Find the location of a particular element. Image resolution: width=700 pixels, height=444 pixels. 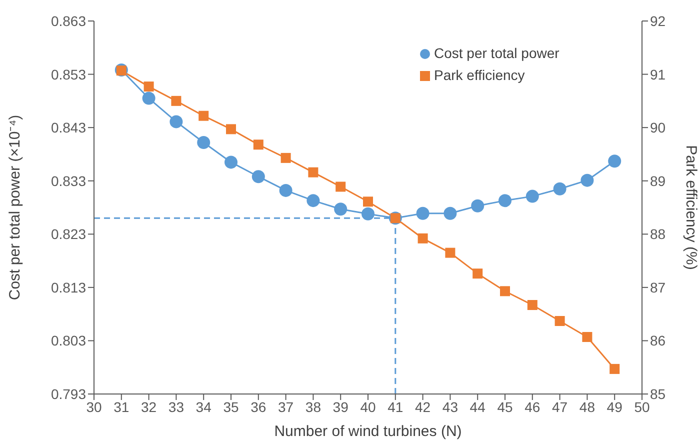

y2-axis-title: Park efficiency (%) is located at coordinates (691, 207).